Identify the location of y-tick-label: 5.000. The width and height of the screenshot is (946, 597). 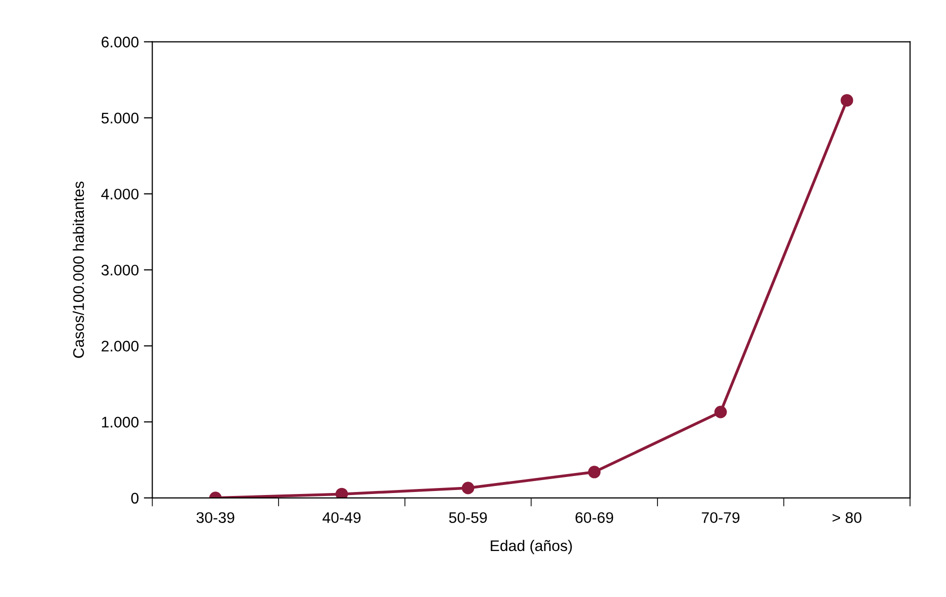
(120, 118).